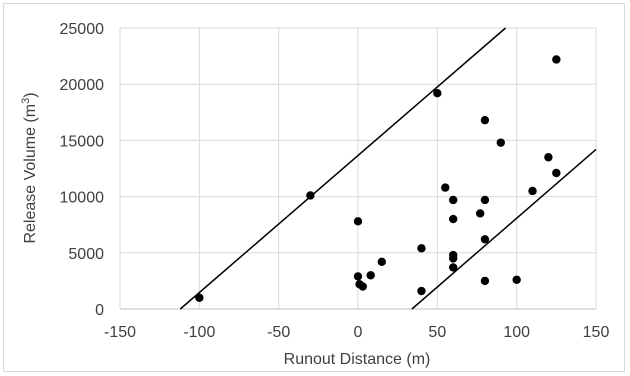 This screenshot has width=630, height=376. What do you see at coordinates (26, 101) in the screenshot?
I see `y-axis-title-sup: 3` at bounding box center [26, 101].